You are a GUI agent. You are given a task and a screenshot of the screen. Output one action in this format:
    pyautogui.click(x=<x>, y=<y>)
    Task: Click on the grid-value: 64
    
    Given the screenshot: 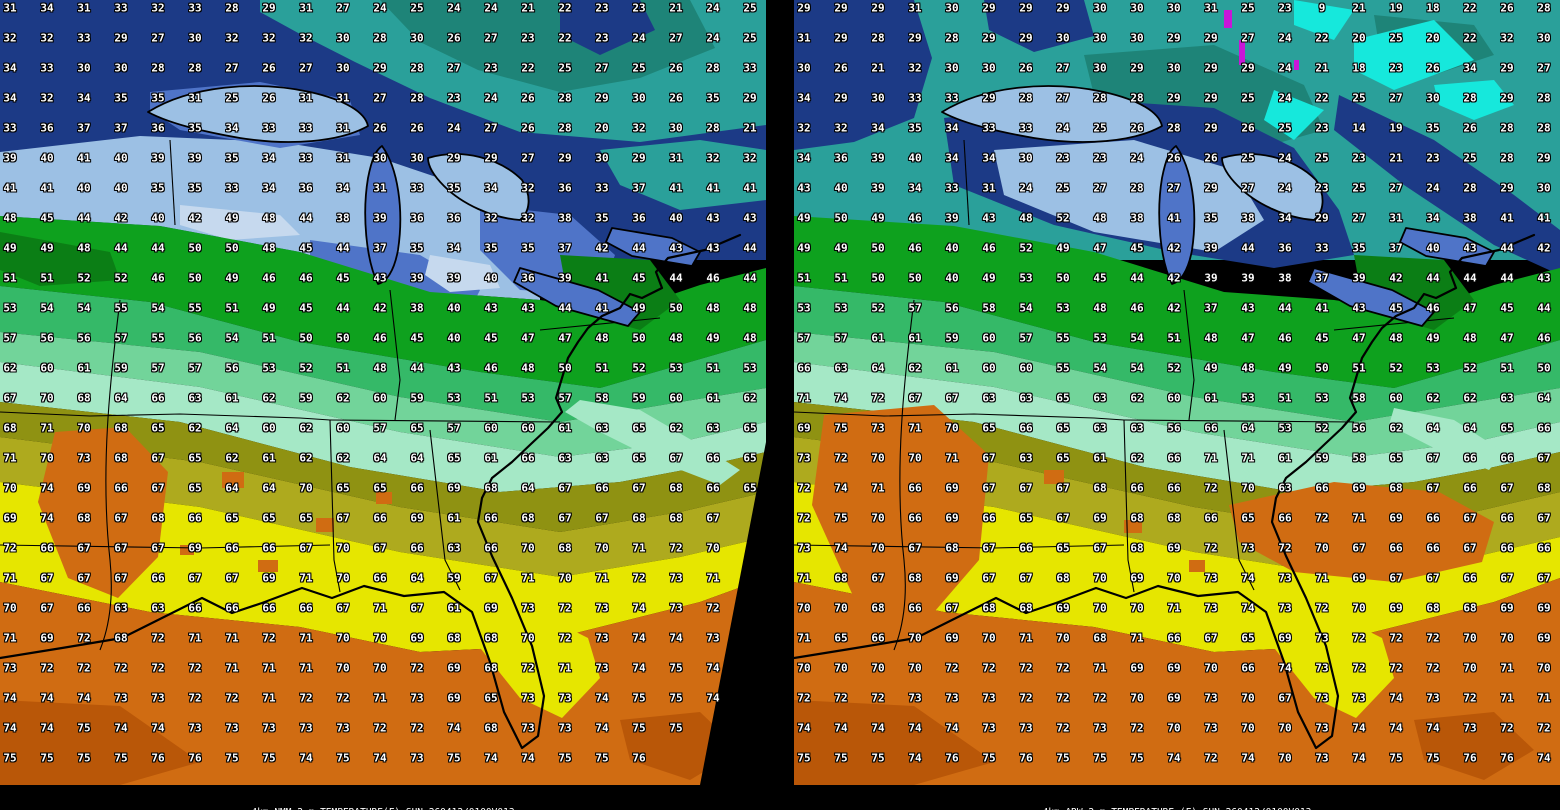 What is the action you would take?
    pyautogui.click(x=269, y=488)
    